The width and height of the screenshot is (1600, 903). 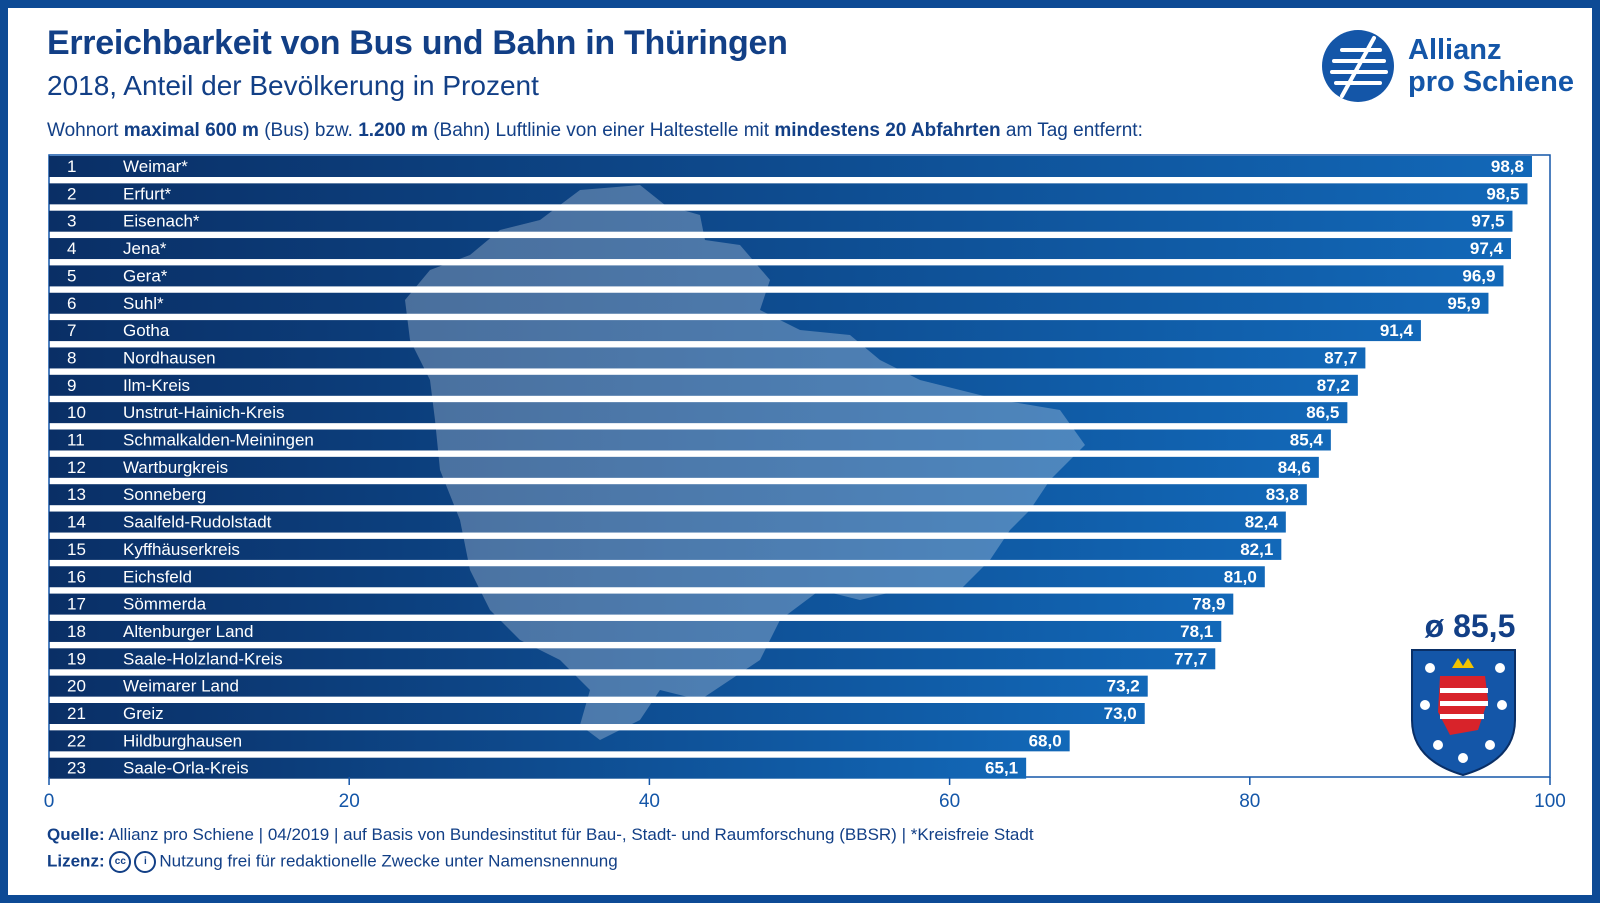 I want to click on bar-value-label: 87,2, so click(x=1333, y=385).